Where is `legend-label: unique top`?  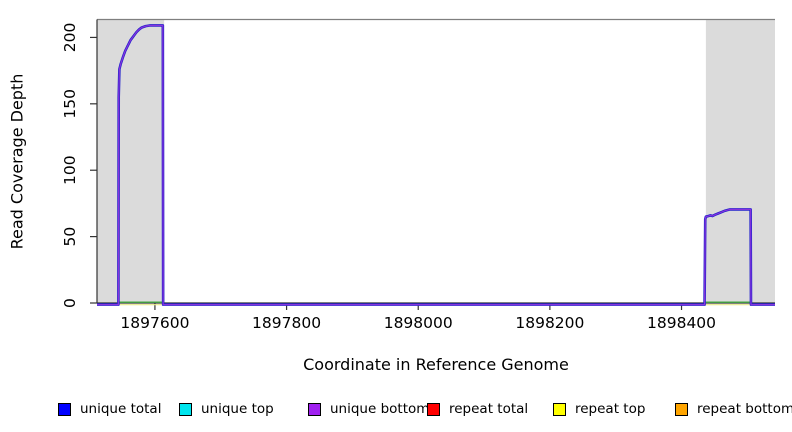
legend-label: unique top is located at coordinates (237, 409).